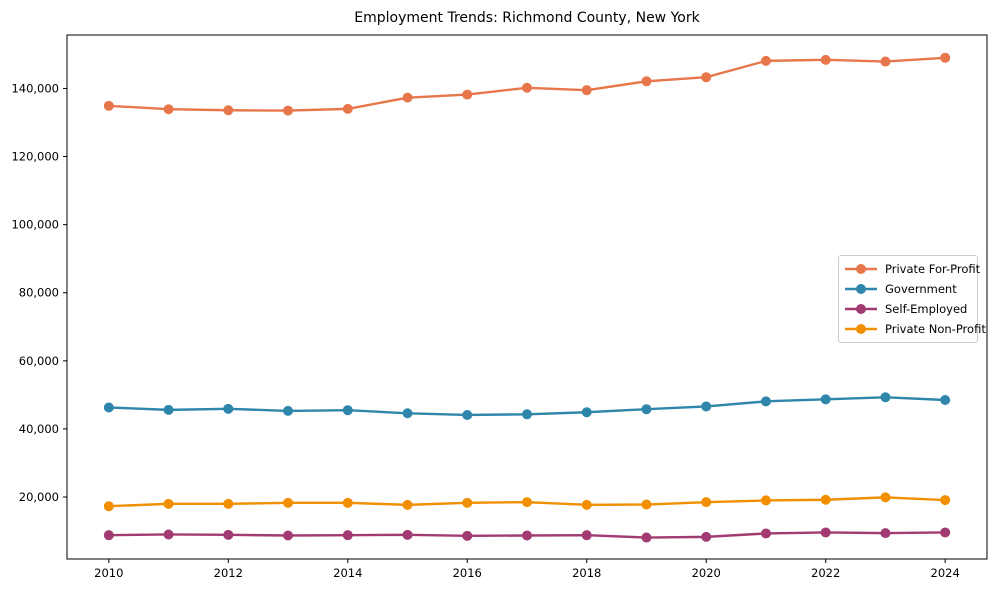  Describe the element at coordinates (586, 573) in the screenshot. I see `x-tick-label: 2018` at that location.